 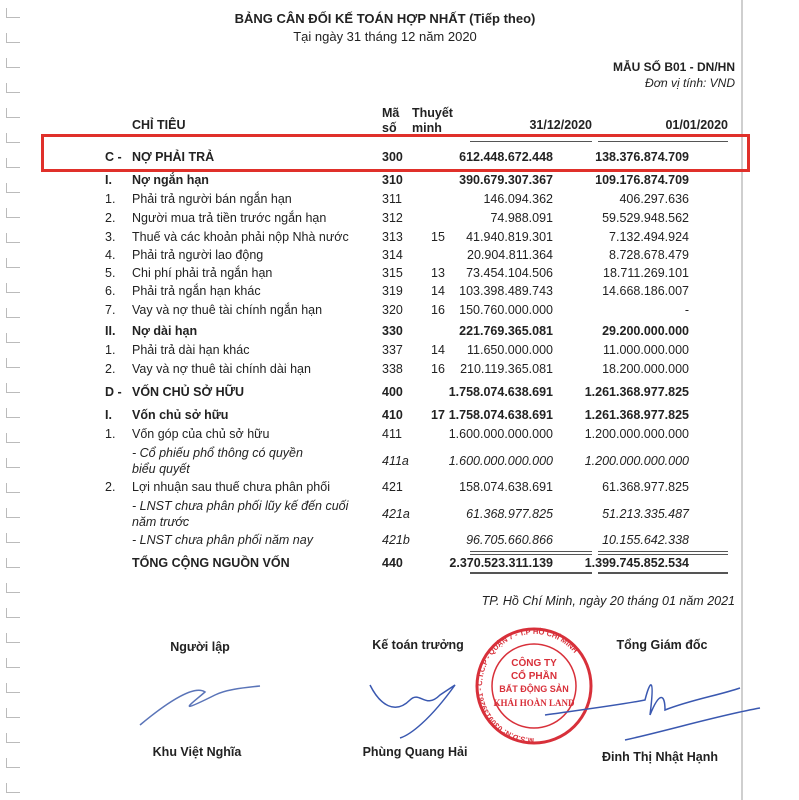 I want to click on column-header-date1: 31/12/2020, so click(x=560, y=125).